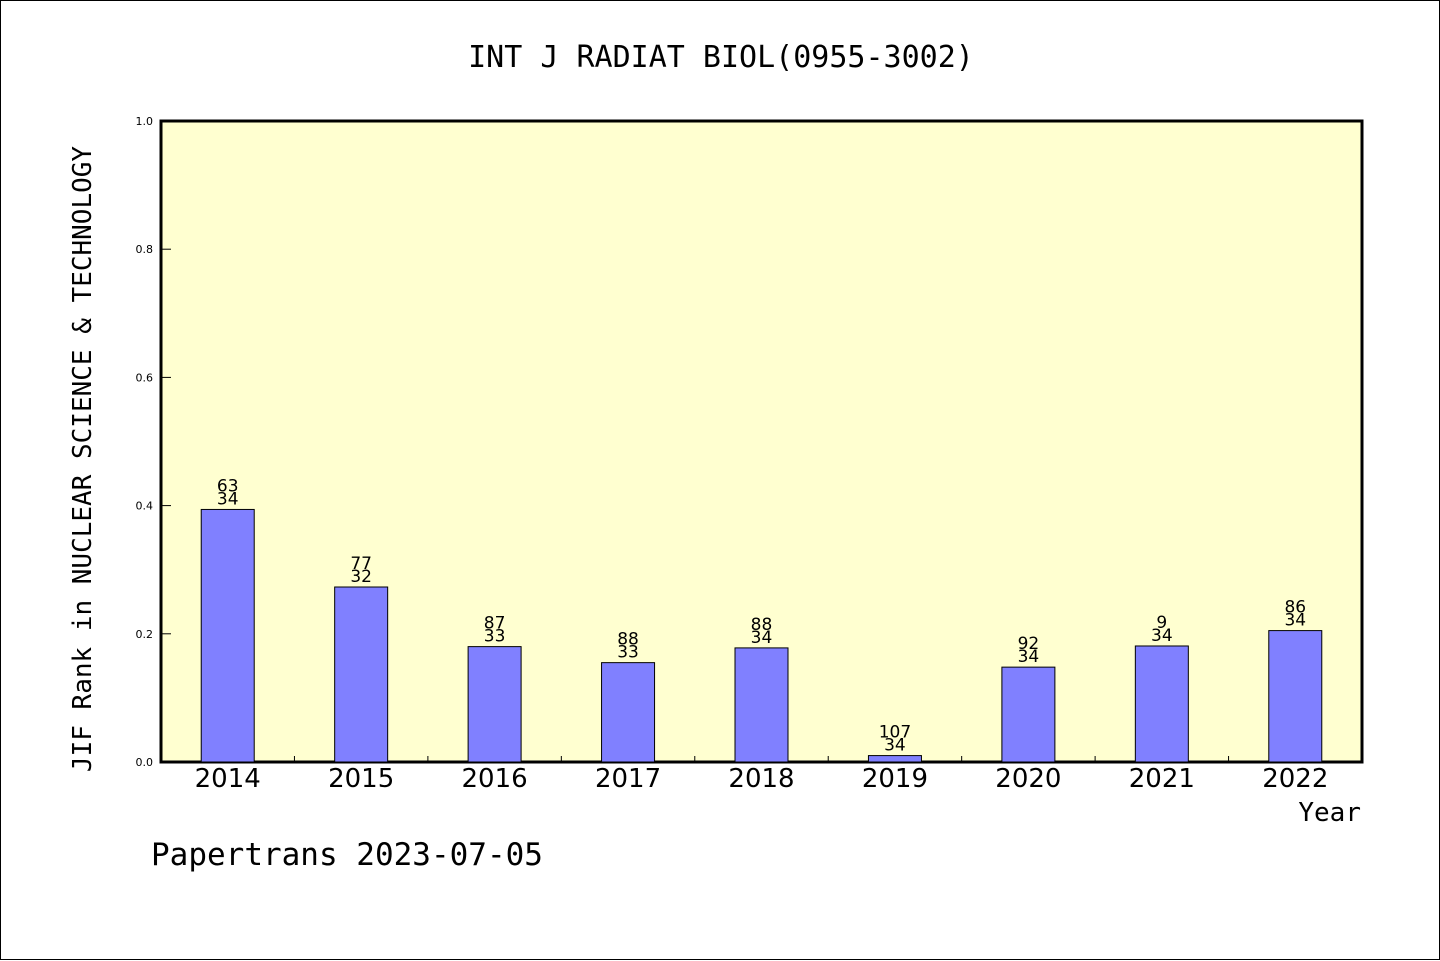  What do you see at coordinates (361, 779) in the screenshot?
I see `x-tick-label: 2015` at bounding box center [361, 779].